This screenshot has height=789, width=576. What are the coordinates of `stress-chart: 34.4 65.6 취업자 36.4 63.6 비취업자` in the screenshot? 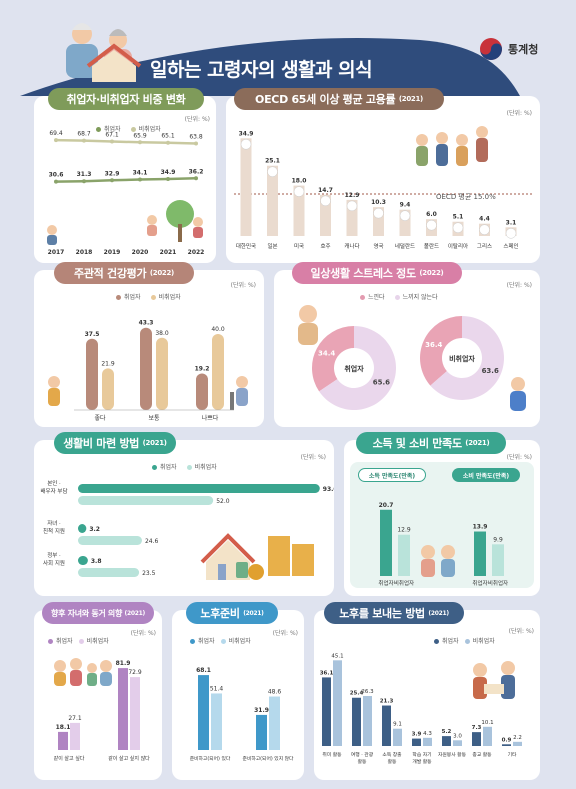 It's located at (412, 358).